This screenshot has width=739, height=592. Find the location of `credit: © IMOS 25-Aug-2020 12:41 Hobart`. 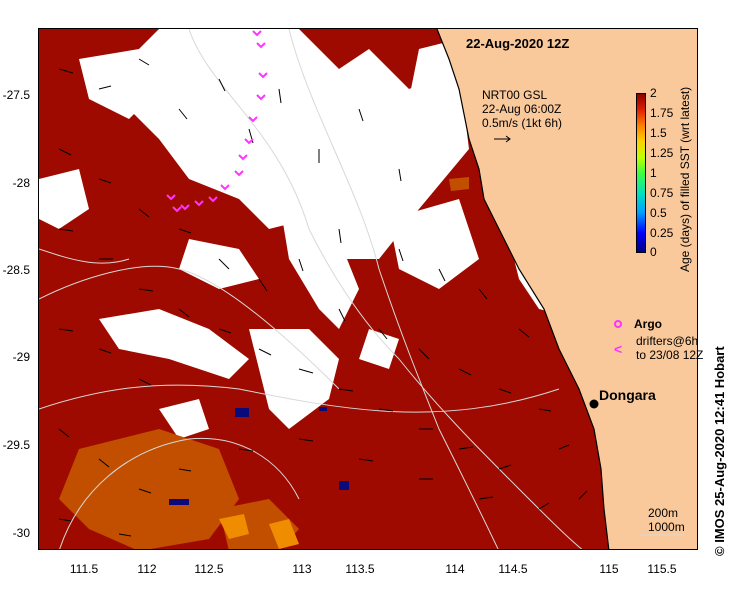

credit: © IMOS 25-Aug-2020 12:41 Hobart is located at coordinates (719, 451).